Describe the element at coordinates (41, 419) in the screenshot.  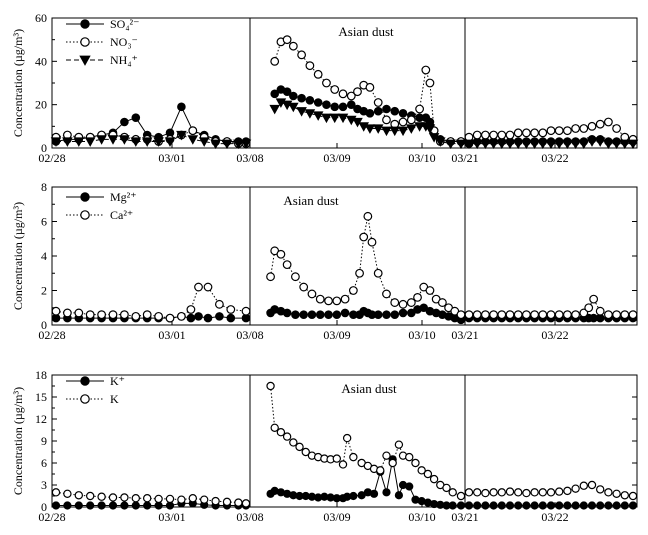
I see `y-tick-label: 12` at that location.